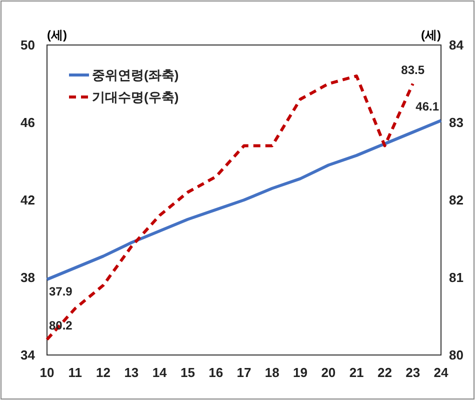 The image size is (475, 400). What do you see at coordinates (456, 200) in the screenshot?
I see `y2-tick-label: 82` at bounding box center [456, 200].